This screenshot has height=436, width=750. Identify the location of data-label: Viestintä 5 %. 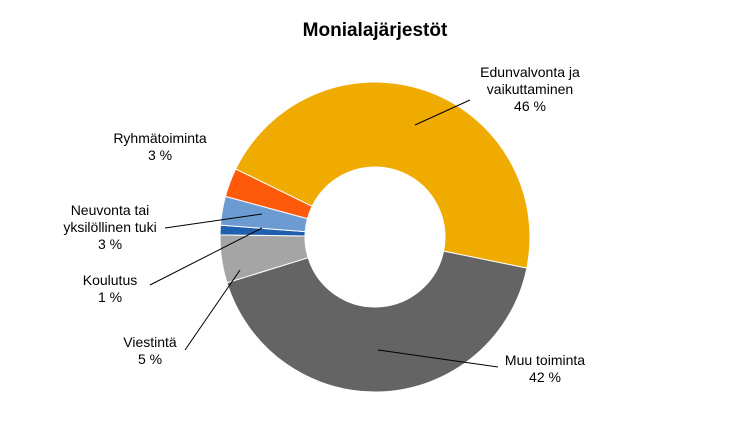
(150, 351).